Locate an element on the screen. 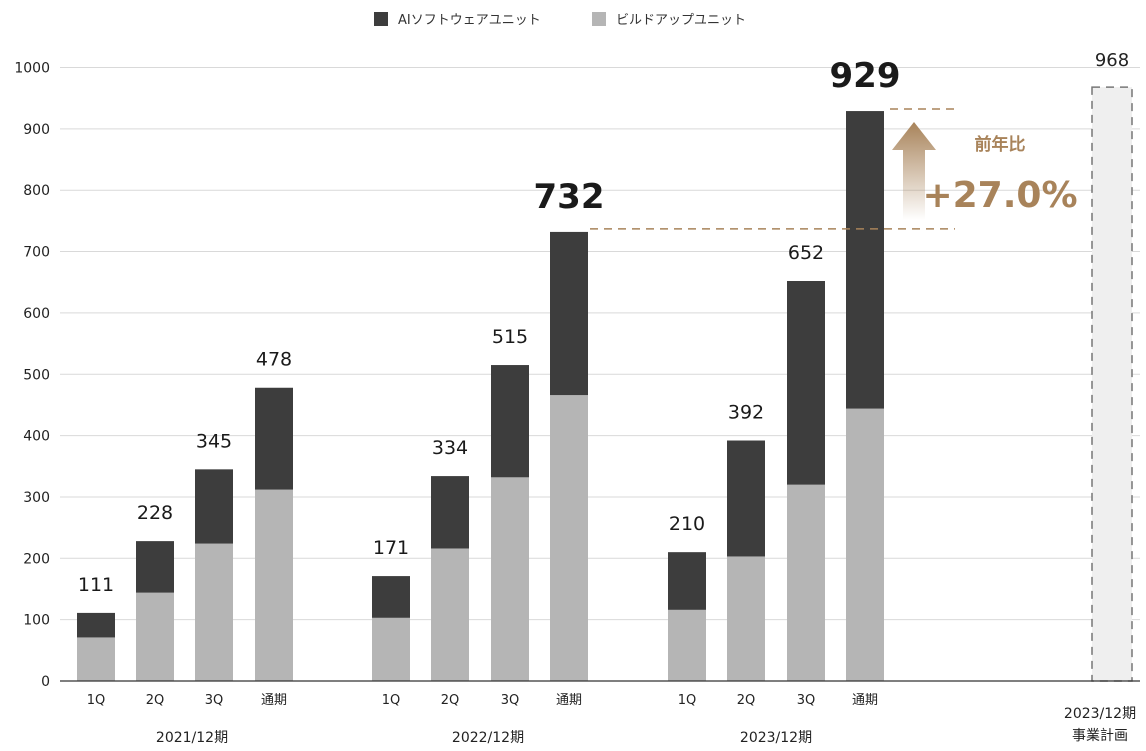  data-label-total: 515 is located at coordinates (510, 337).